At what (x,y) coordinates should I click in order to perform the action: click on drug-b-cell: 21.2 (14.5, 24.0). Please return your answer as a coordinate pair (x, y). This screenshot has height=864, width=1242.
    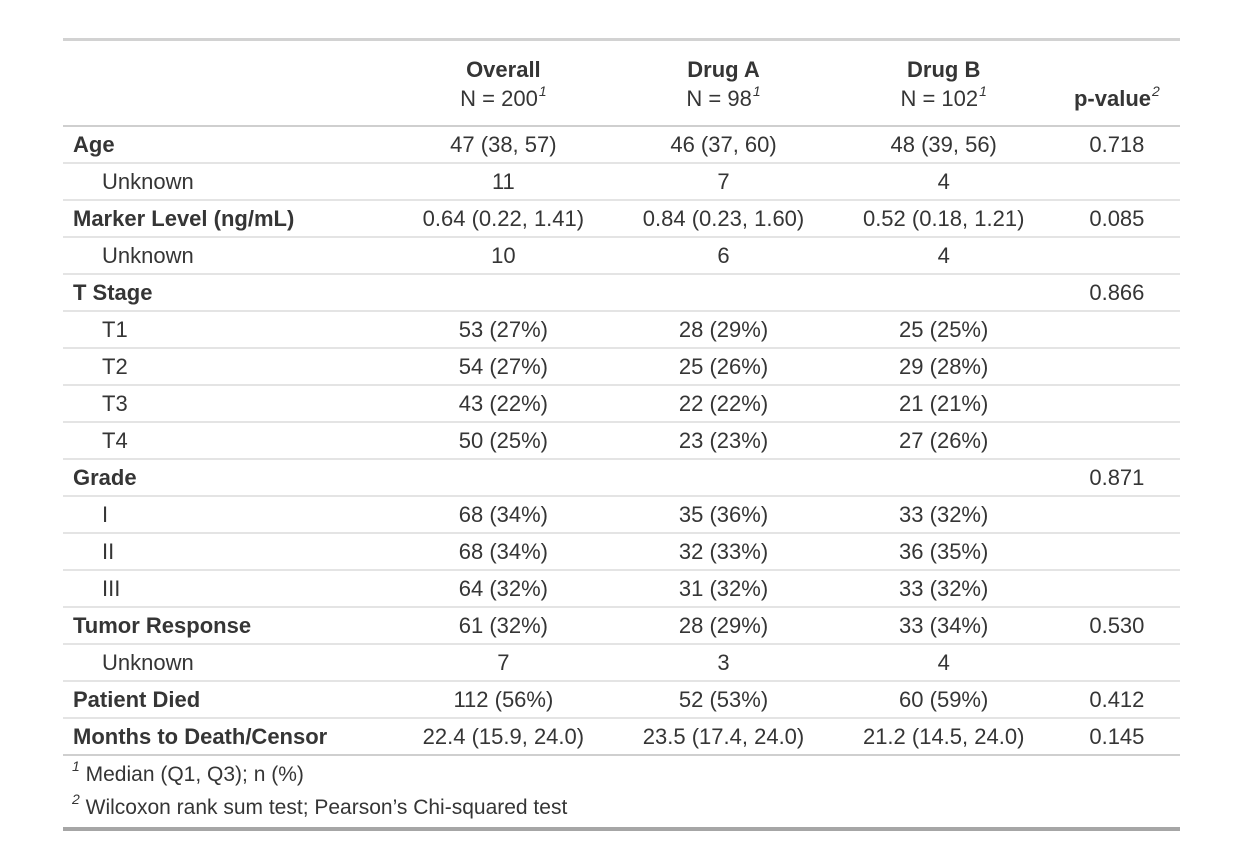
    Looking at the image, I should click on (943, 737).